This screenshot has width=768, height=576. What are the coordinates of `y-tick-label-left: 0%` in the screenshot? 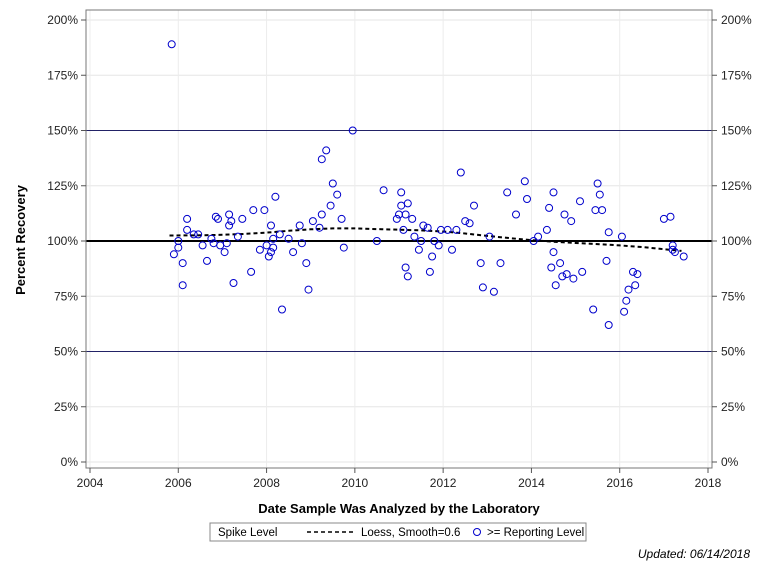 It's located at (70, 462).